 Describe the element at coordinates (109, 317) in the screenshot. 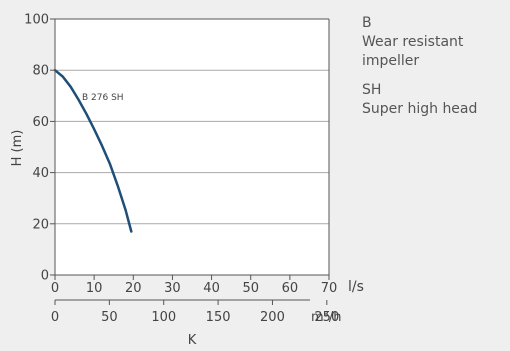

I see `x-tick-secondary-label: 50` at that location.